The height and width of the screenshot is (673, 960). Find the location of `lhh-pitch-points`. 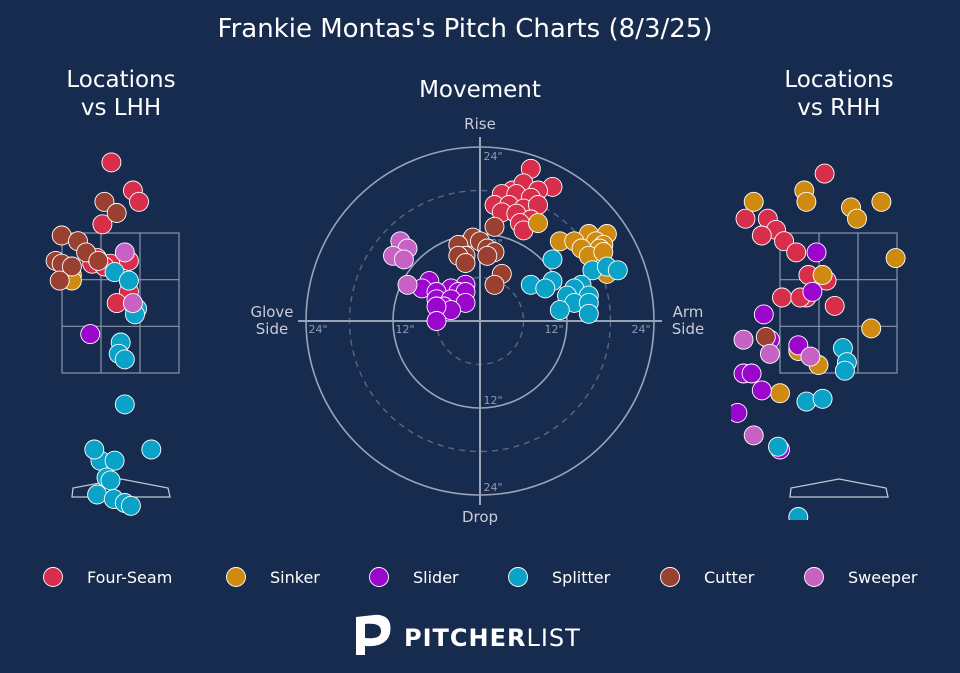

lhh-pitch-points is located at coordinates (103, 334).